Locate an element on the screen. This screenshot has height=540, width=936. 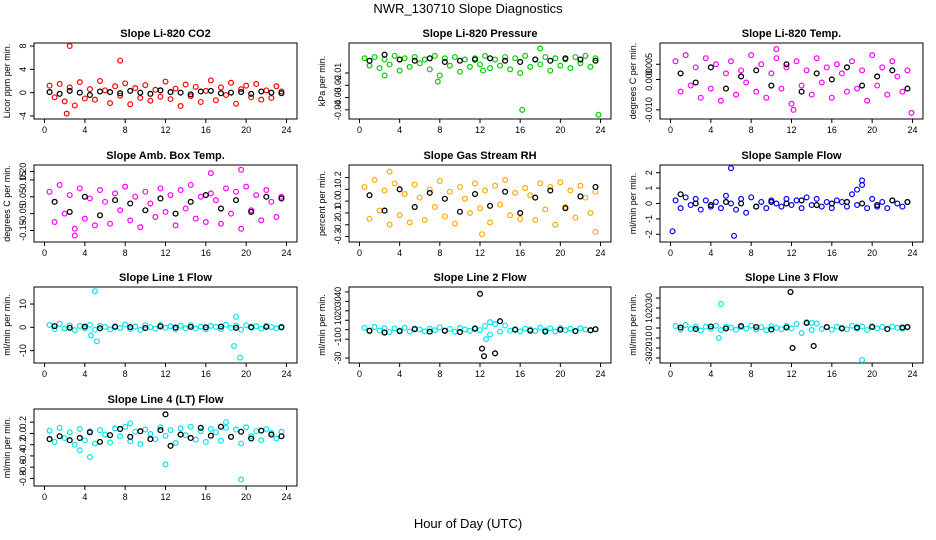
x-tick-label: 16 is located at coordinates (206, 374).